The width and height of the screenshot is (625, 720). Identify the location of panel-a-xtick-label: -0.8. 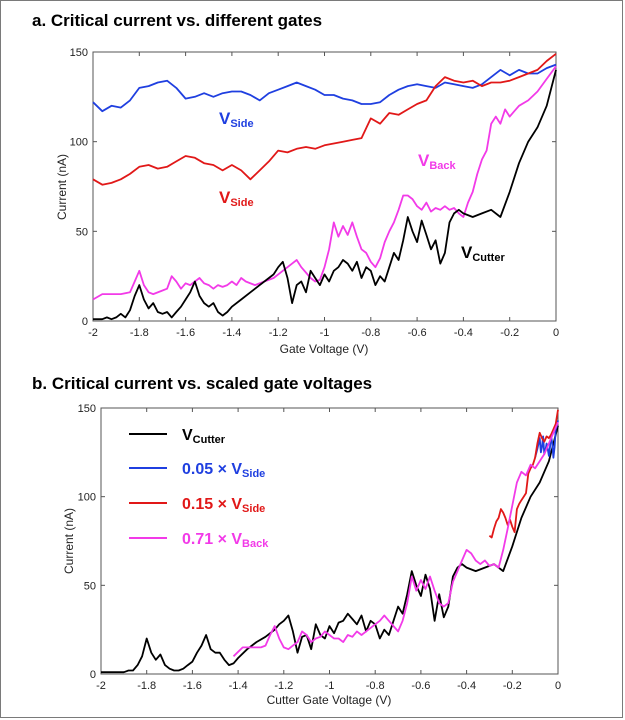
(370, 333).